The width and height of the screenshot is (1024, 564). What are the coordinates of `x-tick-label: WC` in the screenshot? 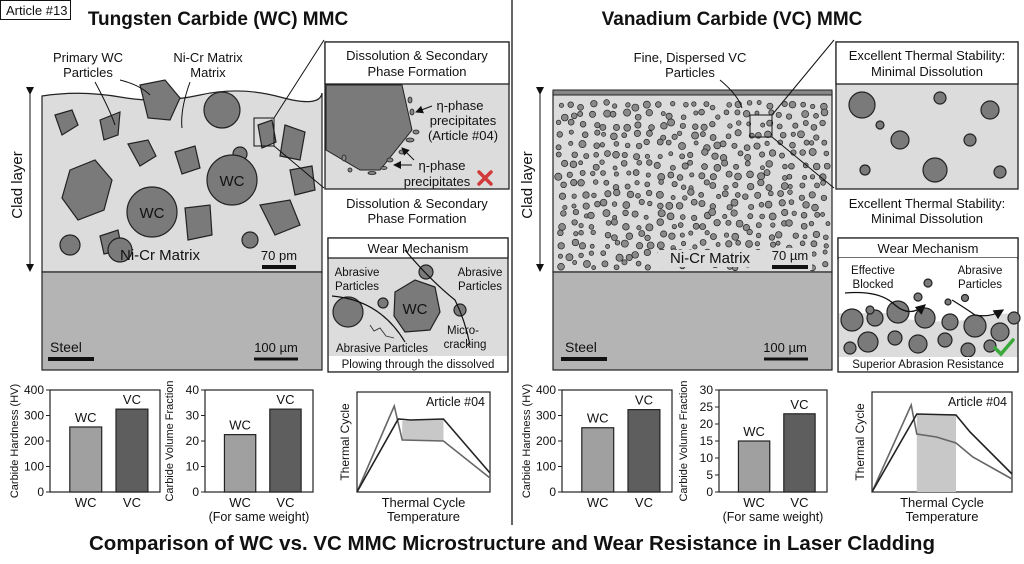 It's located at (86, 502).